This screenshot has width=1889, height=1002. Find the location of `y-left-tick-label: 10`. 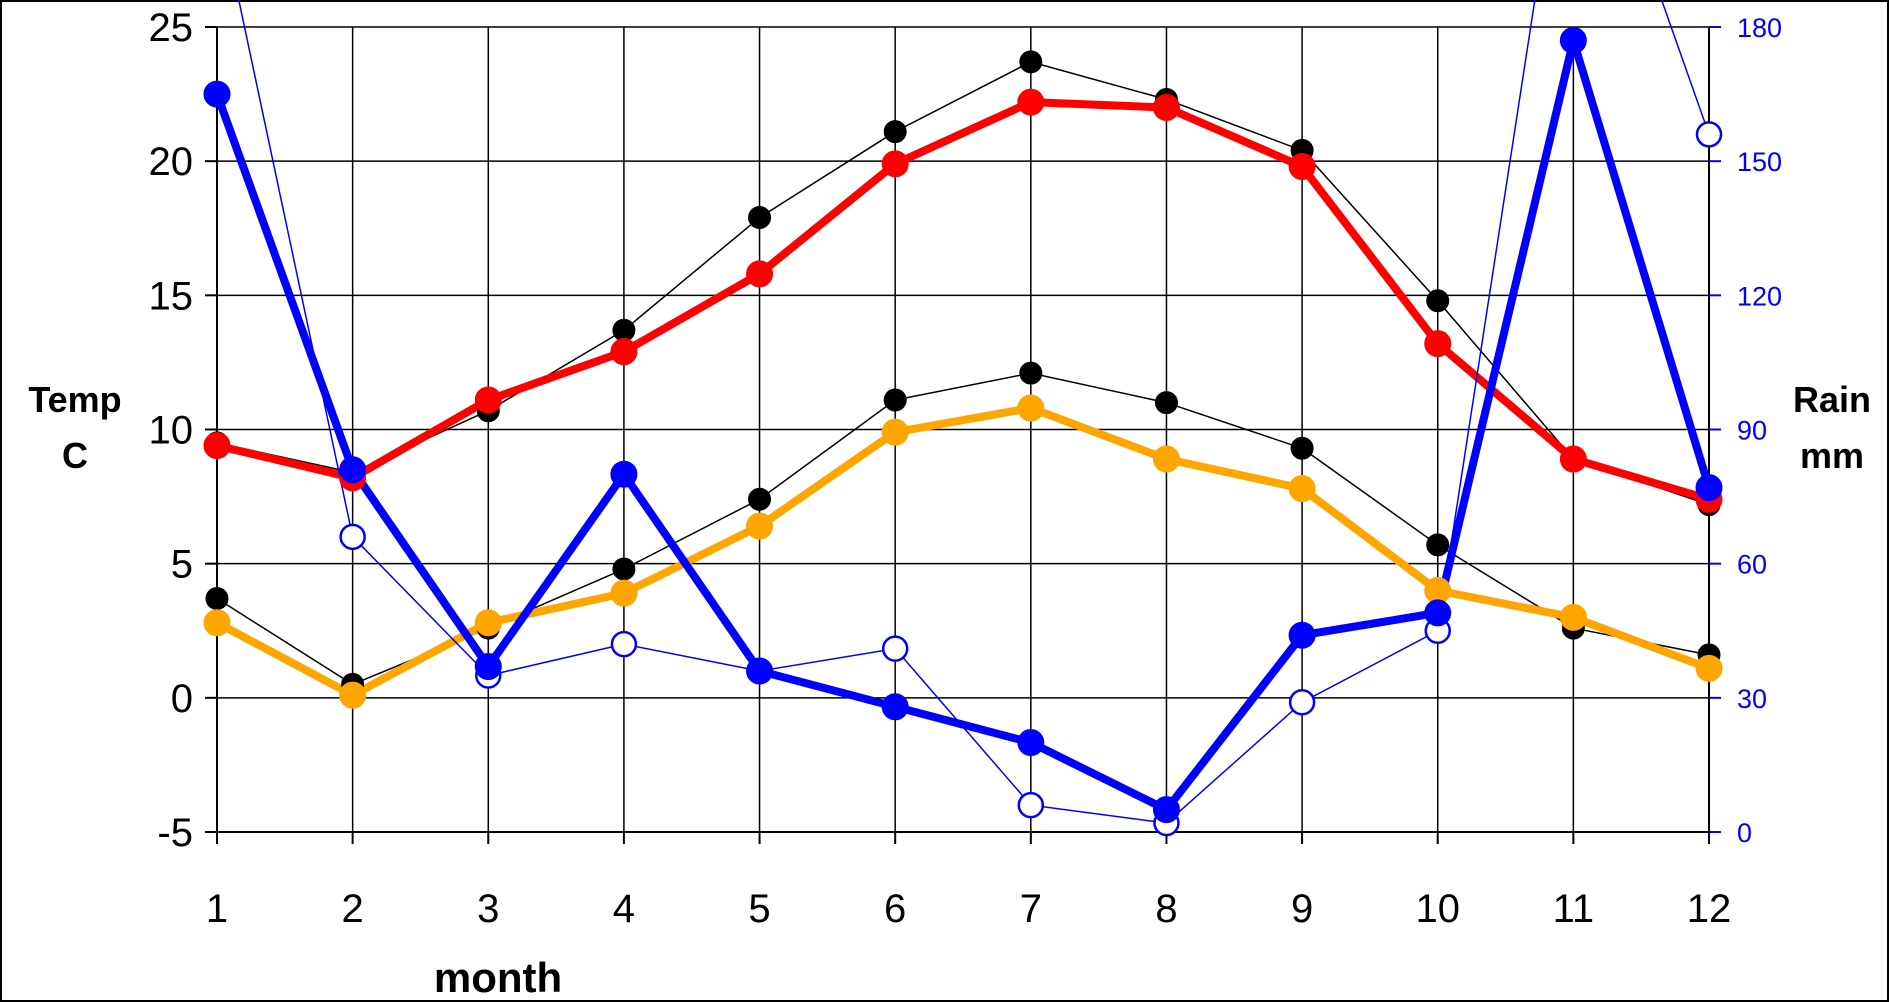

y-left-tick-label: 10 is located at coordinates (171, 431).